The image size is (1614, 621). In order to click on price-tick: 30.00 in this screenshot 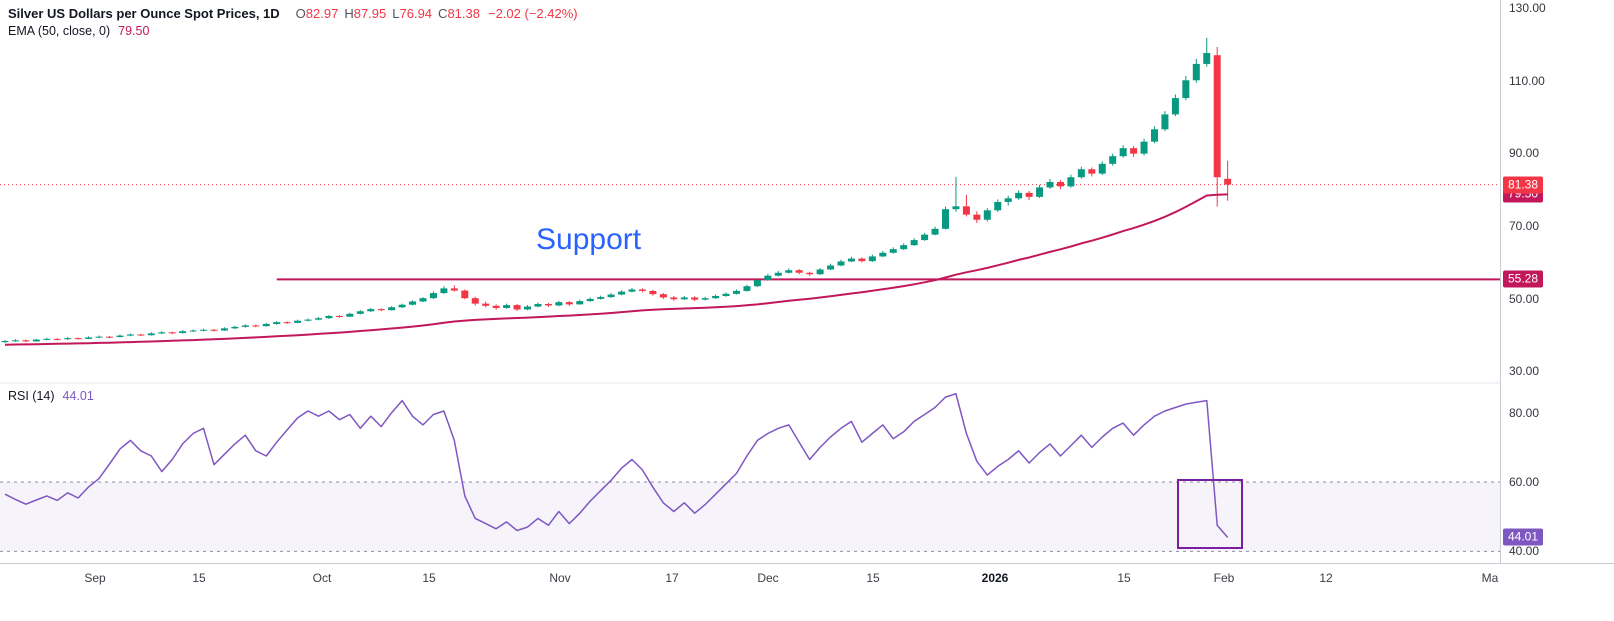, I will do `click(1524, 371)`.